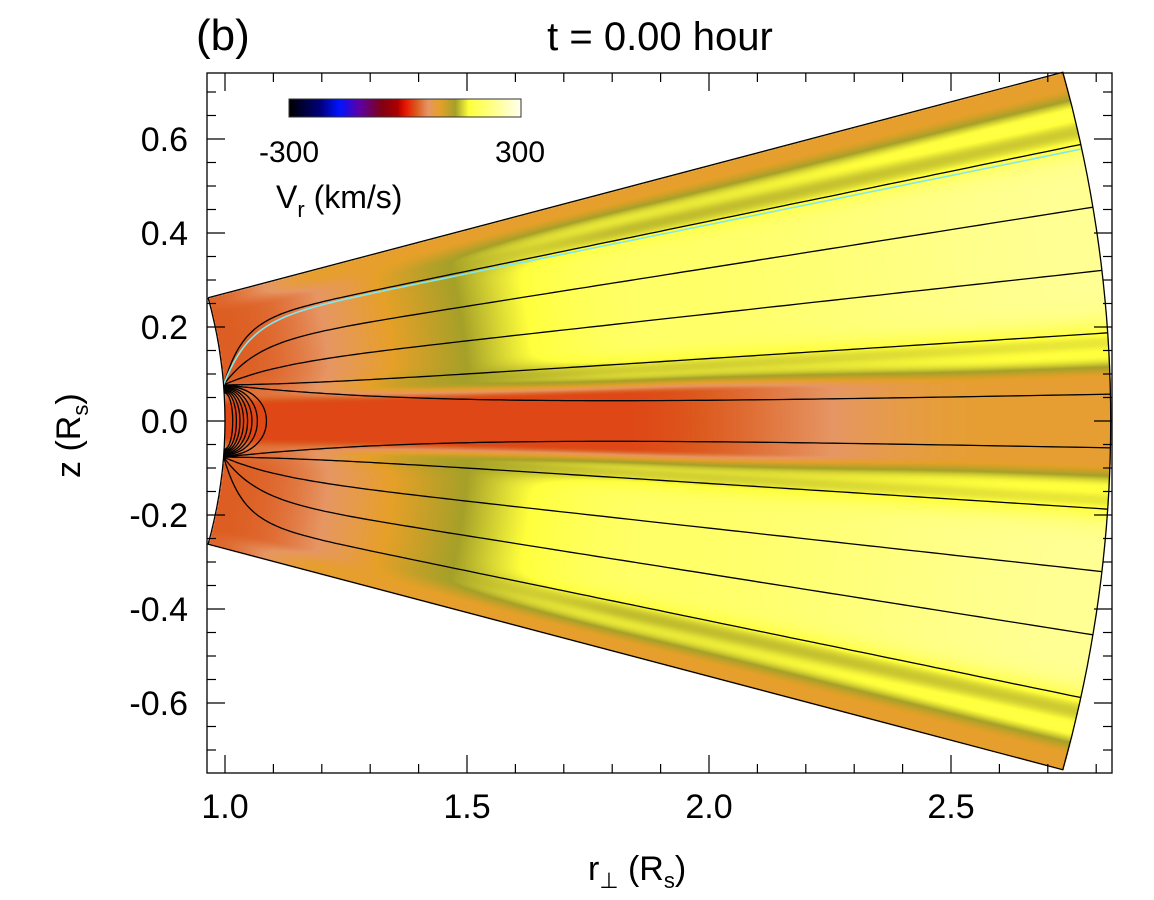 Image resolution: width=1154 pixels, height=900 pixels. What do you see at coordinates (164, 328) in the screenshot?
I see `y-tick-label: 0.2` at bounding box center [164, 328].